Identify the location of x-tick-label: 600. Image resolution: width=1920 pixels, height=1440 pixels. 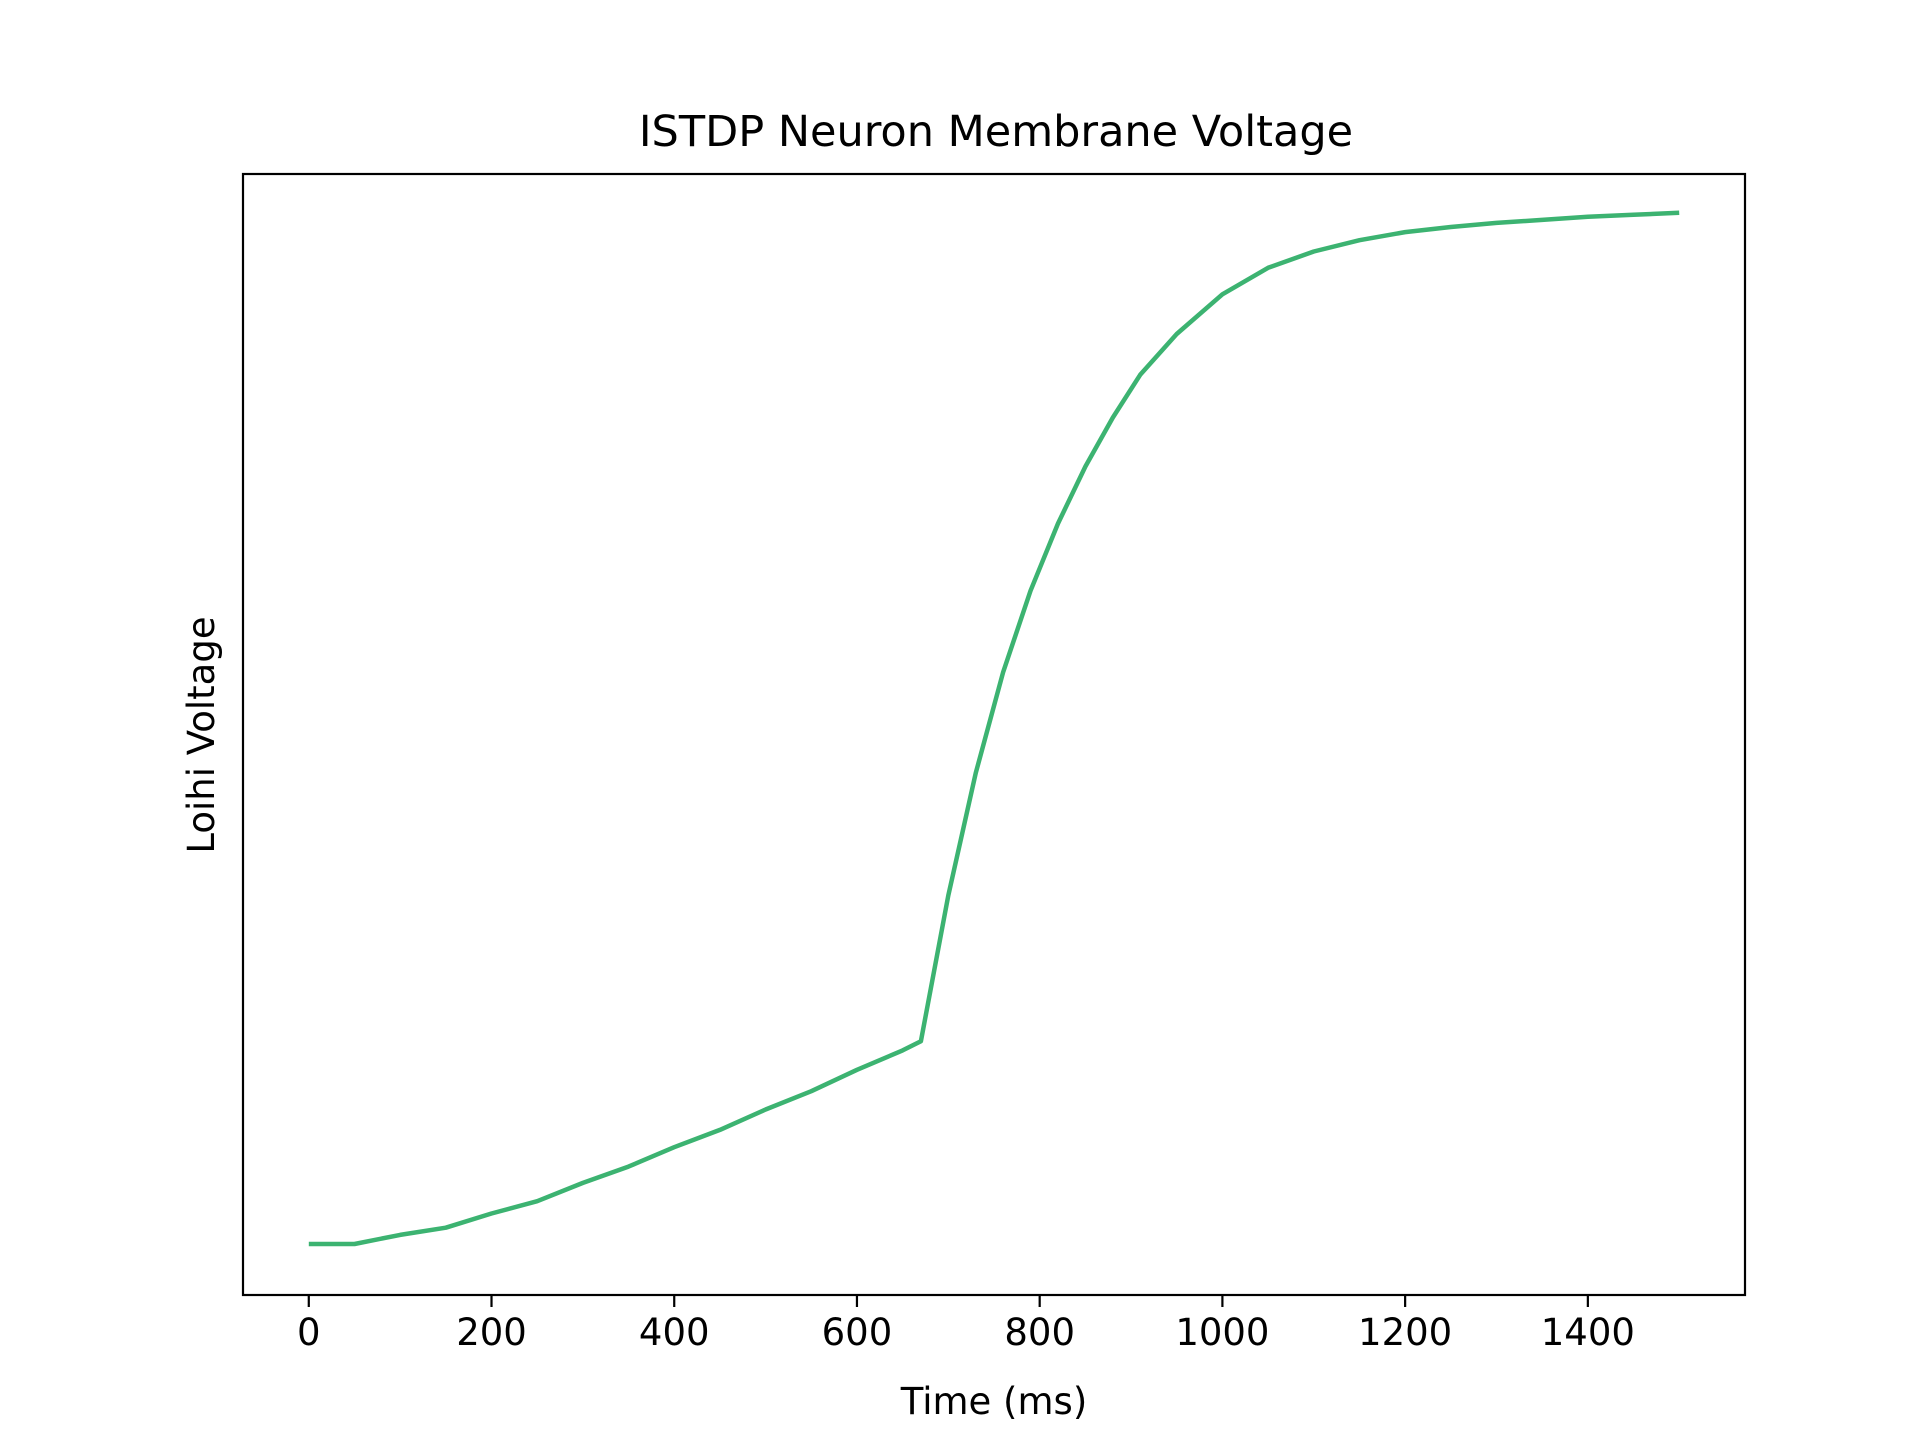
(857, 1332).